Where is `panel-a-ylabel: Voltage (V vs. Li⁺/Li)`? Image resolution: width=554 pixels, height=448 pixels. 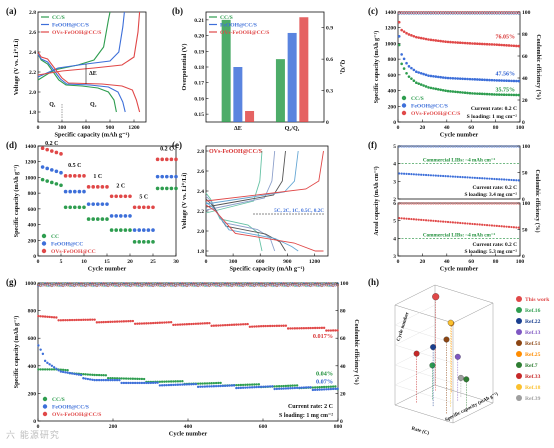 panel-a-ylabel: Voltage (V vs. Li⁺/Li) is located at coordinates (16, 67).